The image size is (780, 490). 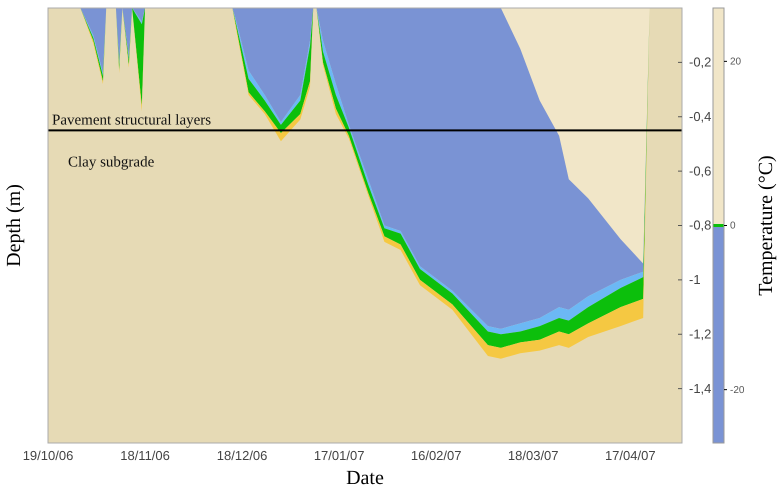 I want to click on x-tick-label: 19/10/06, so click(x=48, y=456).